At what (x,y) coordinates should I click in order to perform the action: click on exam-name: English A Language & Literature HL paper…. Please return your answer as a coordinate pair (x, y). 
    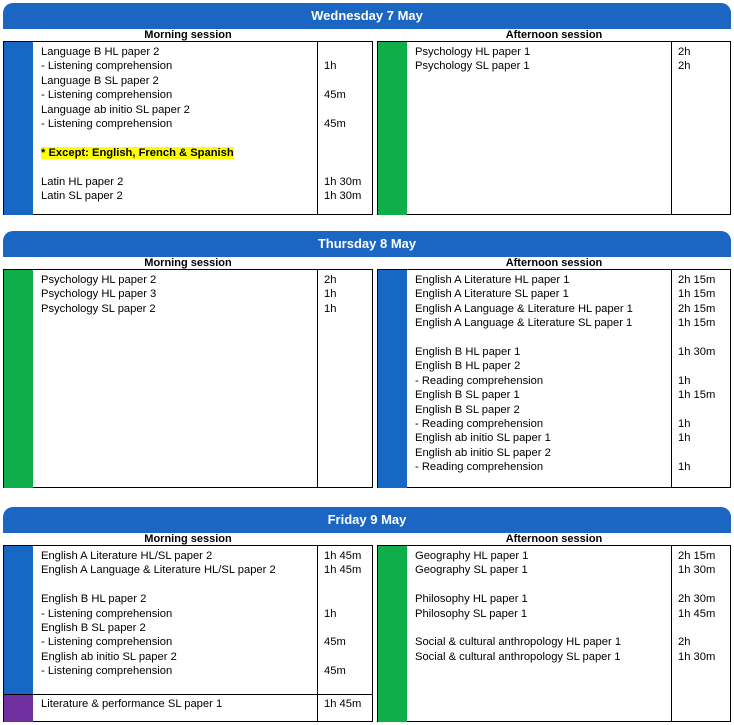
    Looking at the image, I should click on (524, 309).